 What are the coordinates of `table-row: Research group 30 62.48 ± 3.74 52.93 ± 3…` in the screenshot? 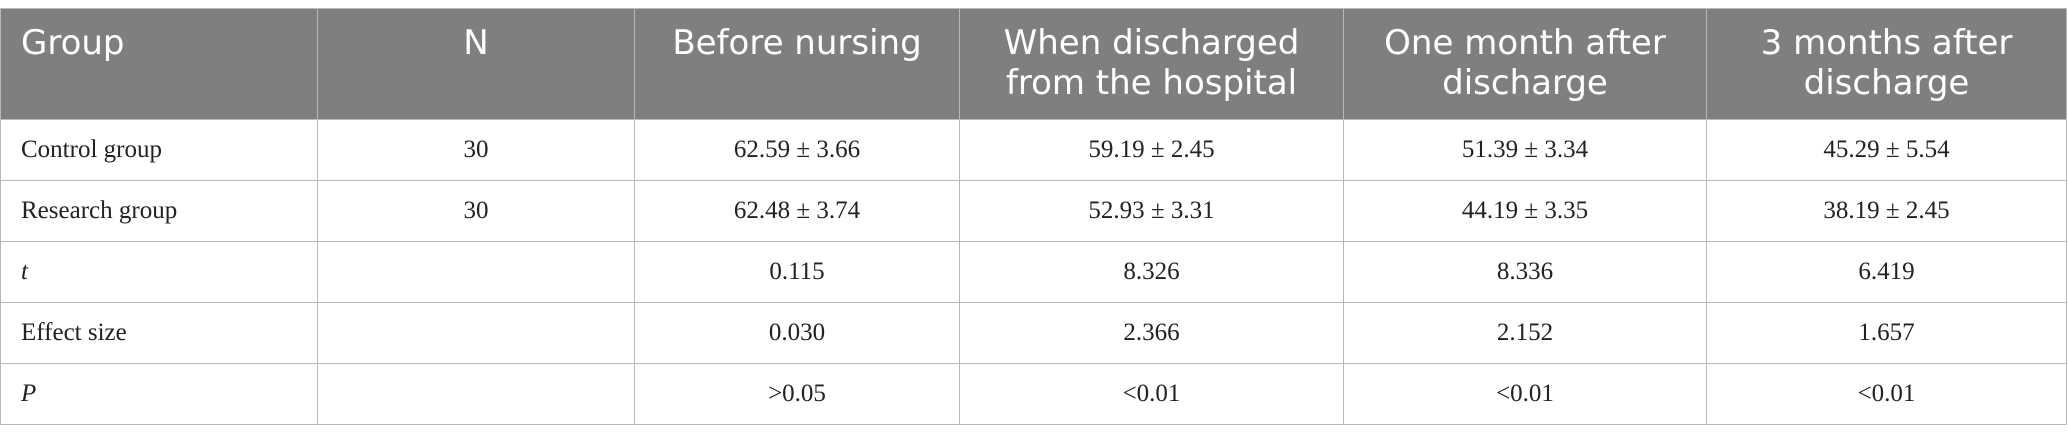 It's located at (1033, 211).